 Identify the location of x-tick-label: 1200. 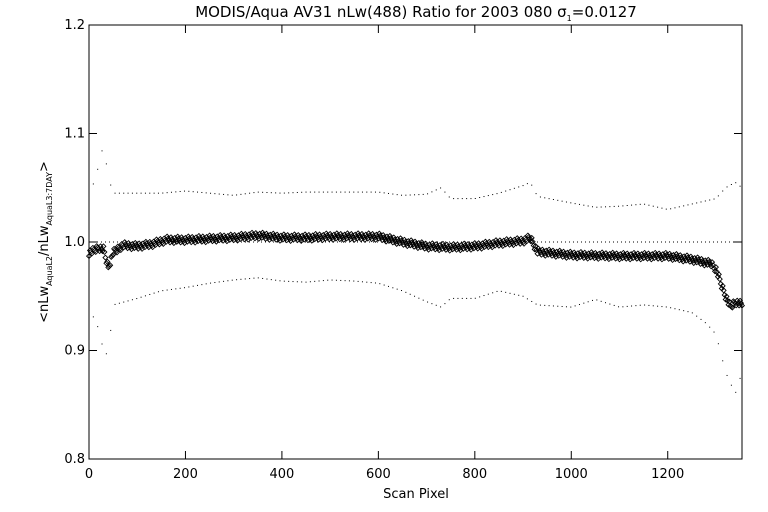
(667, 474).